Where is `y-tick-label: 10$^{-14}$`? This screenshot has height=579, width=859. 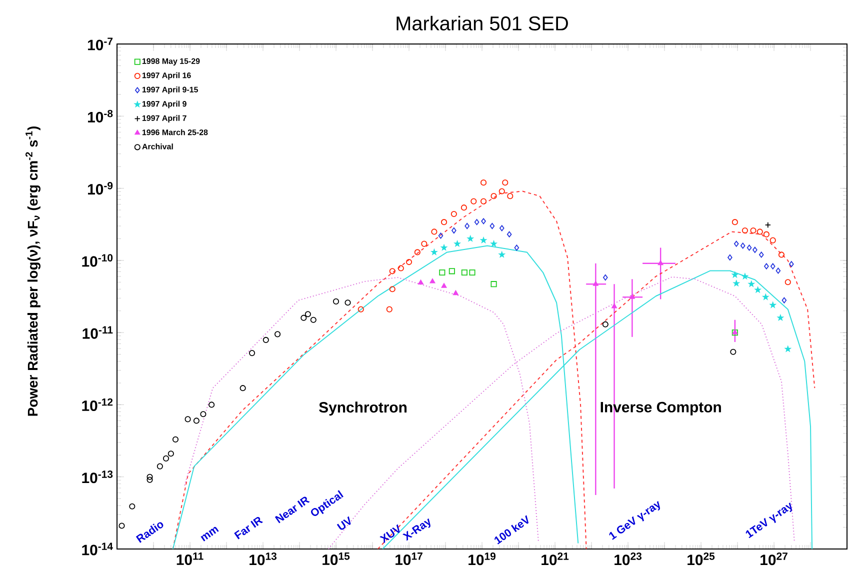 y-tick-label: 10$^{-14}$ is located at coordinates (97, 549).